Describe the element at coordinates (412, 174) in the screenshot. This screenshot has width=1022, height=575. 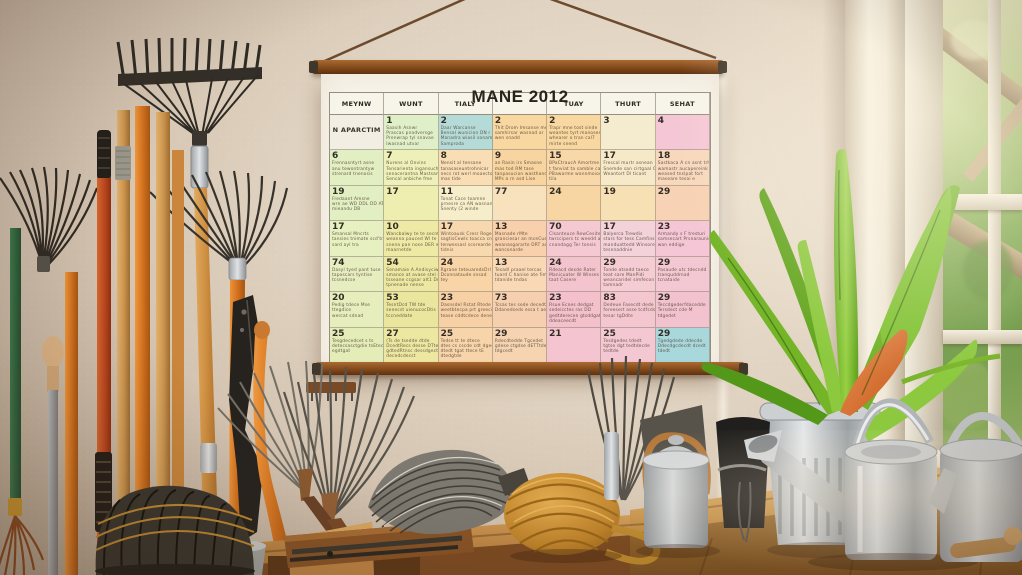
I see `calendar-cell-scribble: senacerantna Mastsam` at that location.